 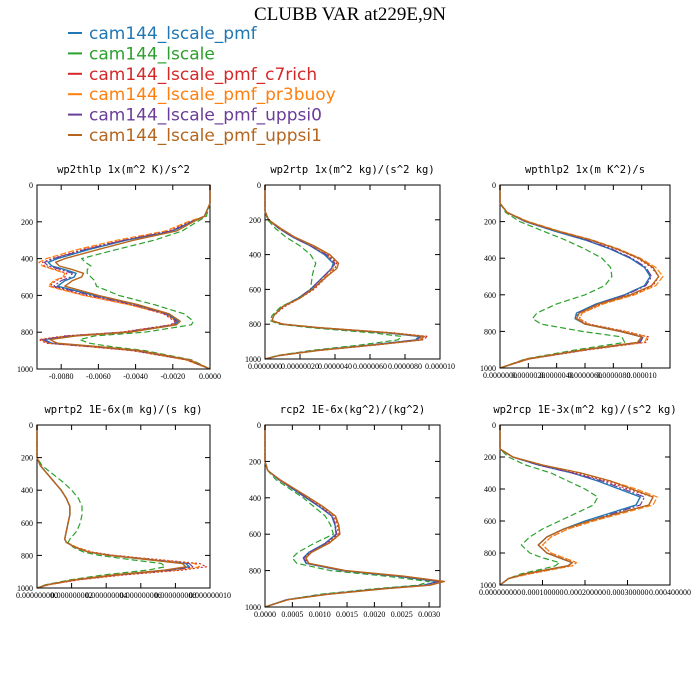 What do you see at coordinates (106, 595) in the screenshot?
I see `x-tick-label: 0.000000004` at bounding box center [106, 595].